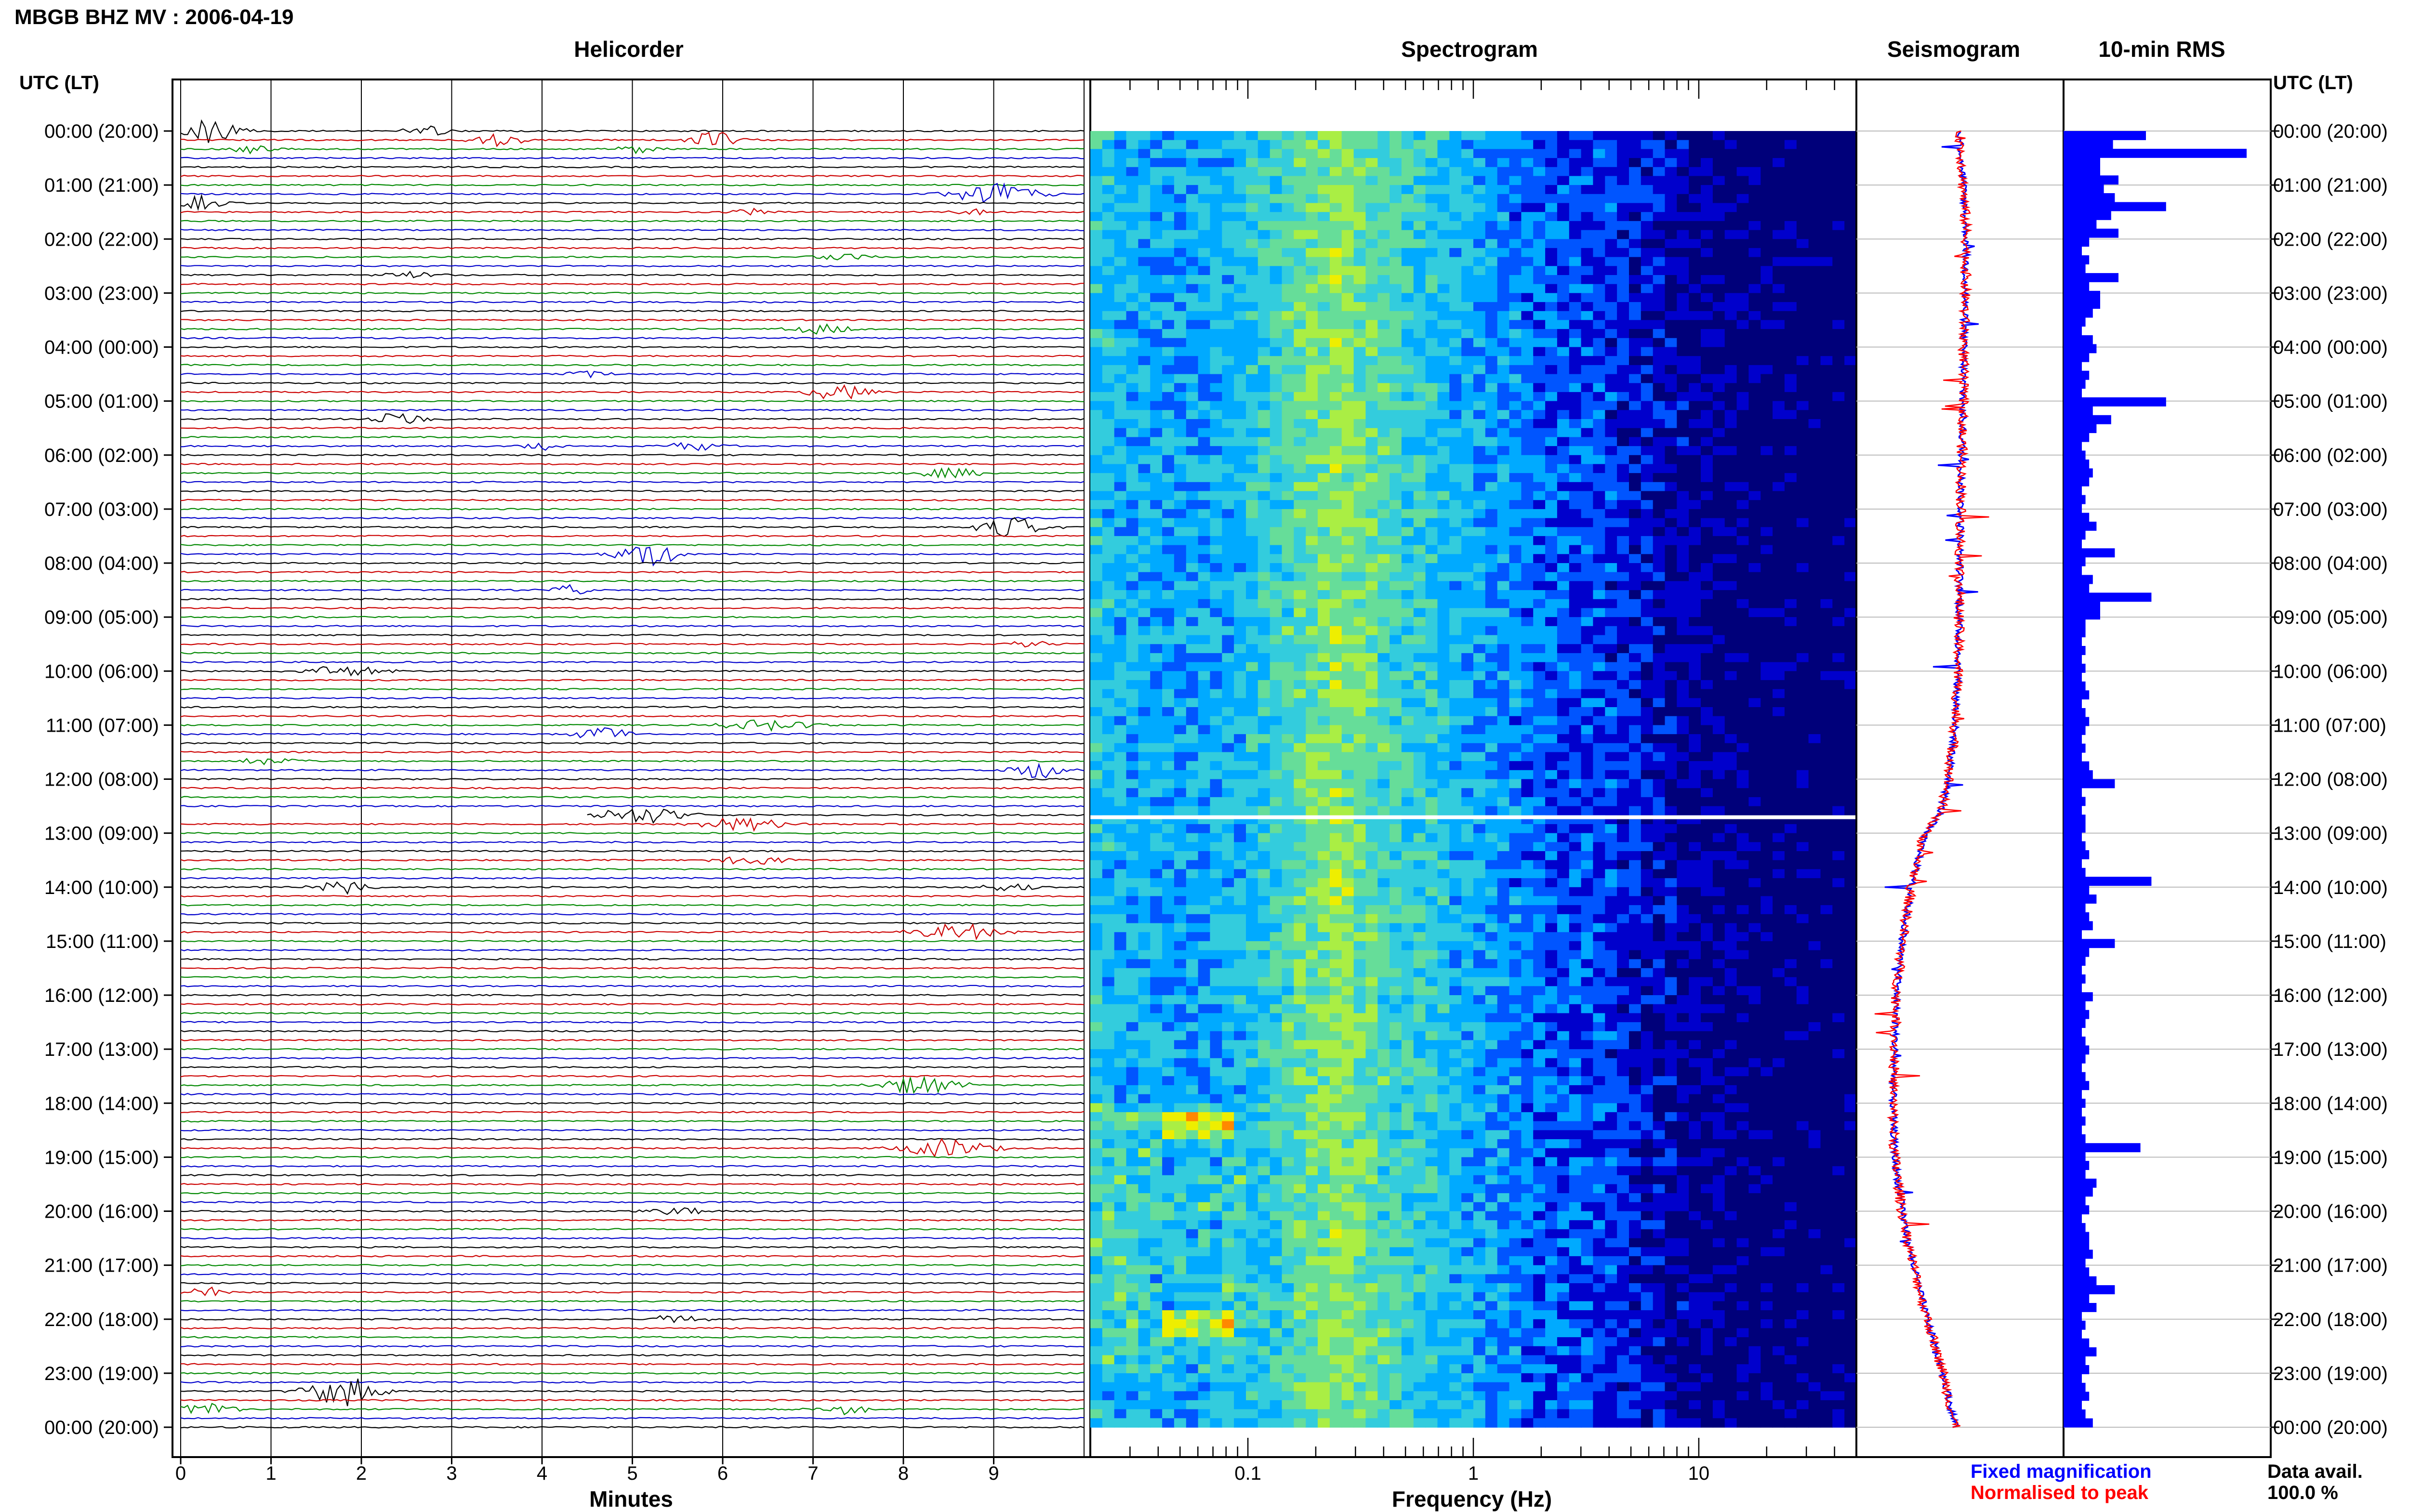 The image size is (2409, 1512). Describe the element at coordinates (2330, 887) in the screenshot. I see `time-tick-label: 14:00 (10:00)` at that location.